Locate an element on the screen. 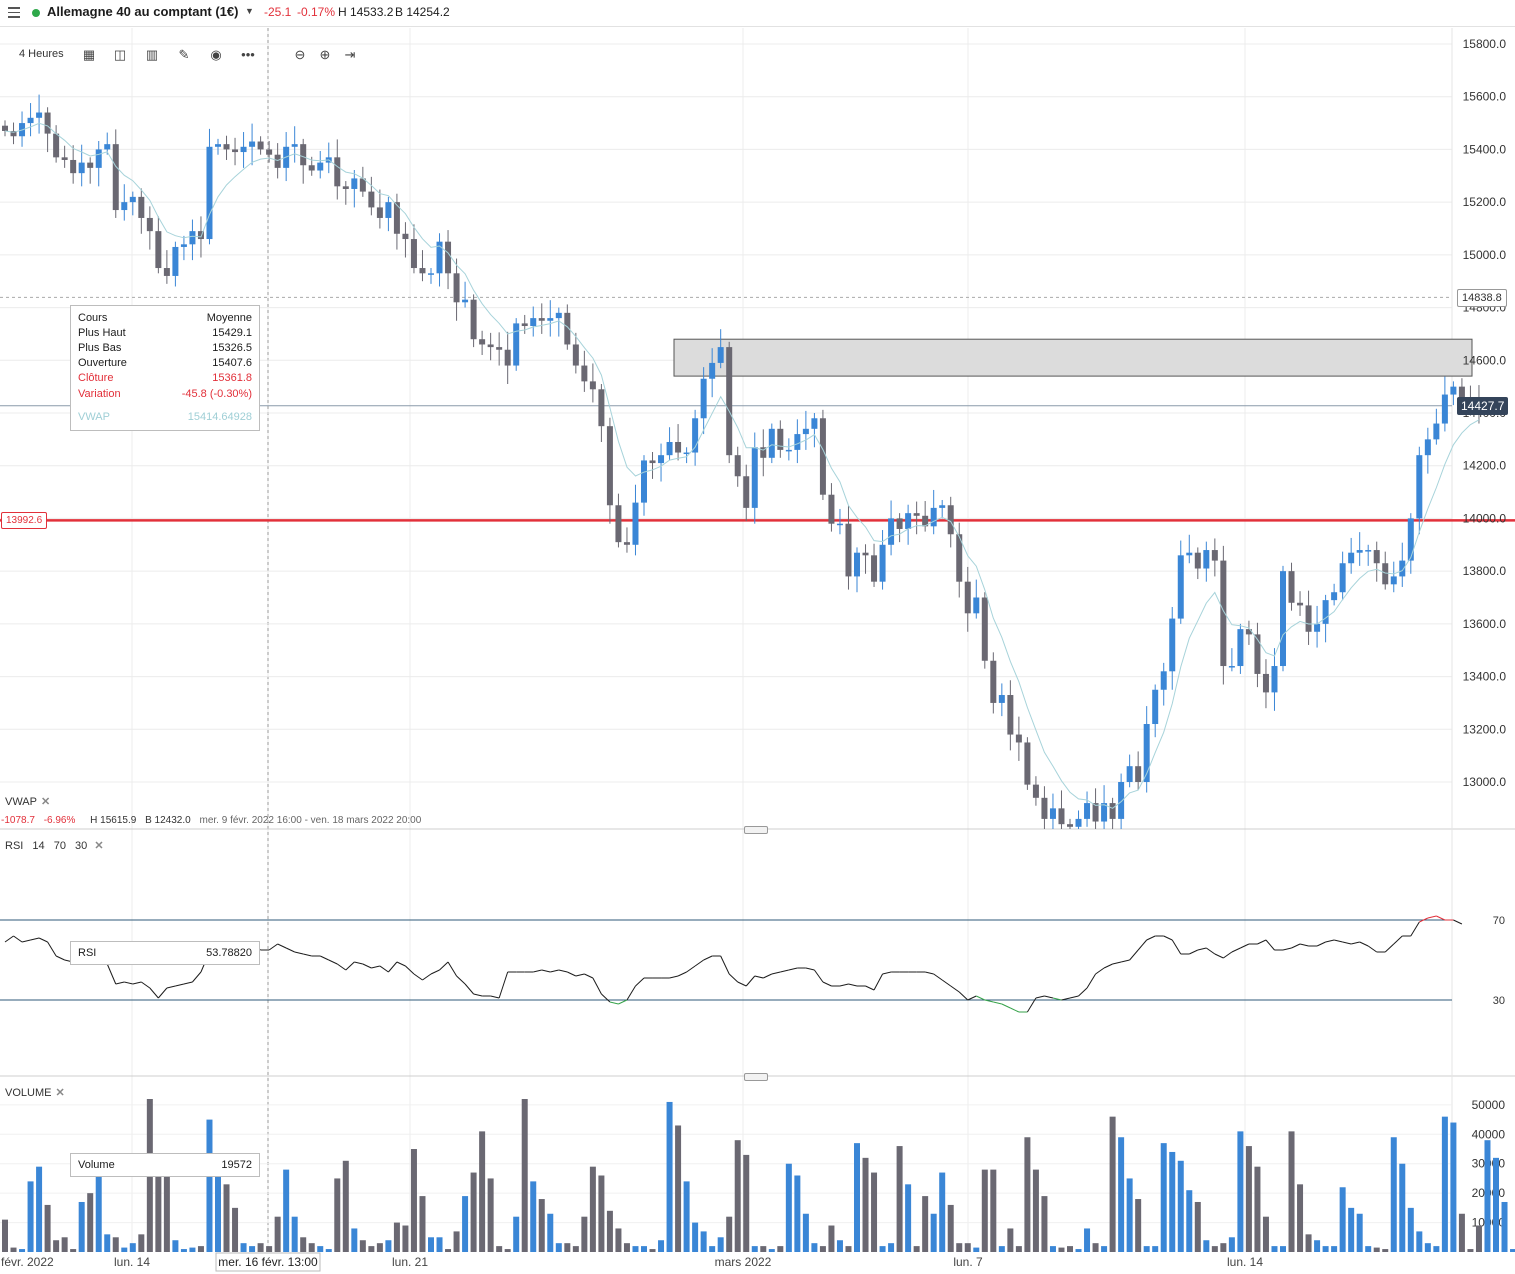  instrument-name: Allemagne 40 au comptant (1€) is located at coordinates (143, 11).